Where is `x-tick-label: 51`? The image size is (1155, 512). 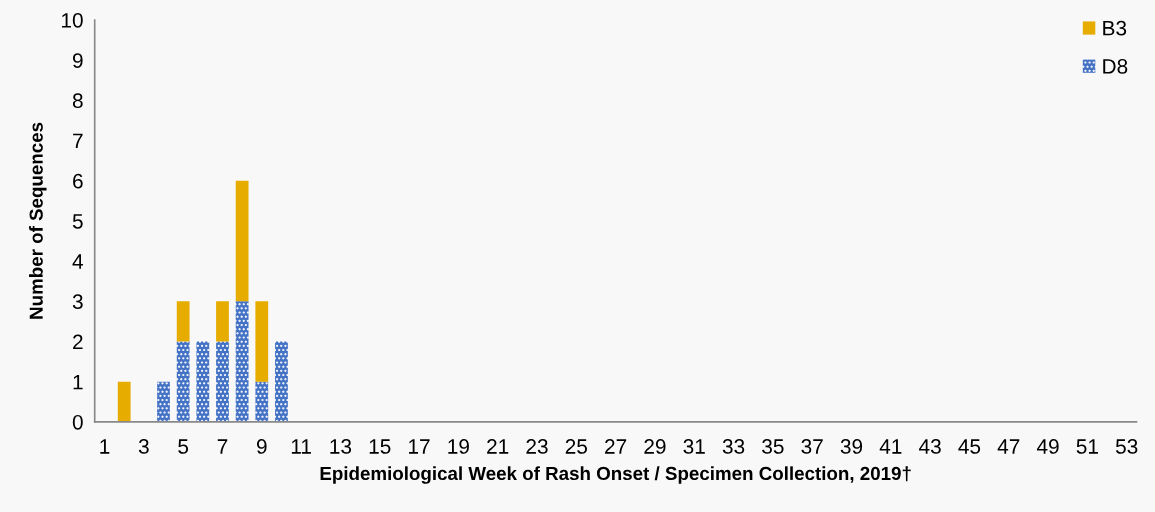
x-tick-label: 51 is located at coordinates (1087, 446).